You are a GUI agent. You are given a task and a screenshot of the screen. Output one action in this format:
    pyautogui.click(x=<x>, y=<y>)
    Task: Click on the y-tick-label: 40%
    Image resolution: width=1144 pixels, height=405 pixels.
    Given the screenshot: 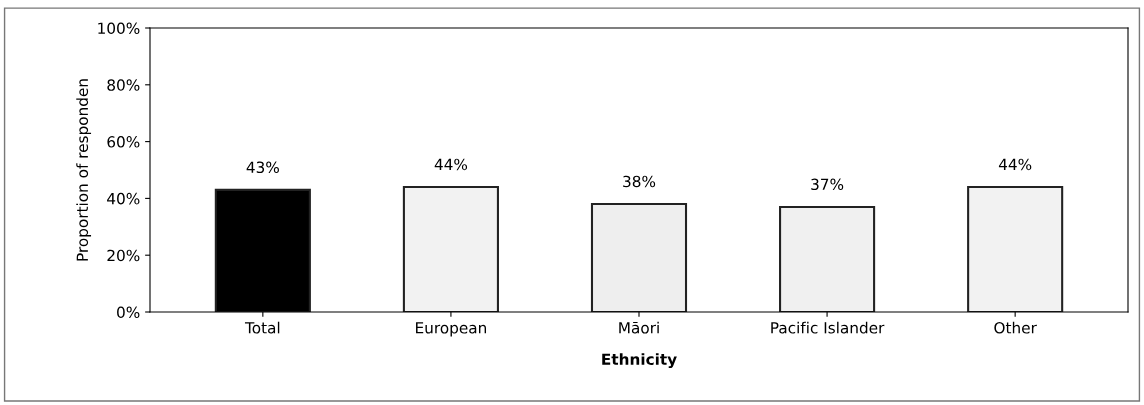 What is the action you would take?
    pyautogui.click(x=123, y=198)
    